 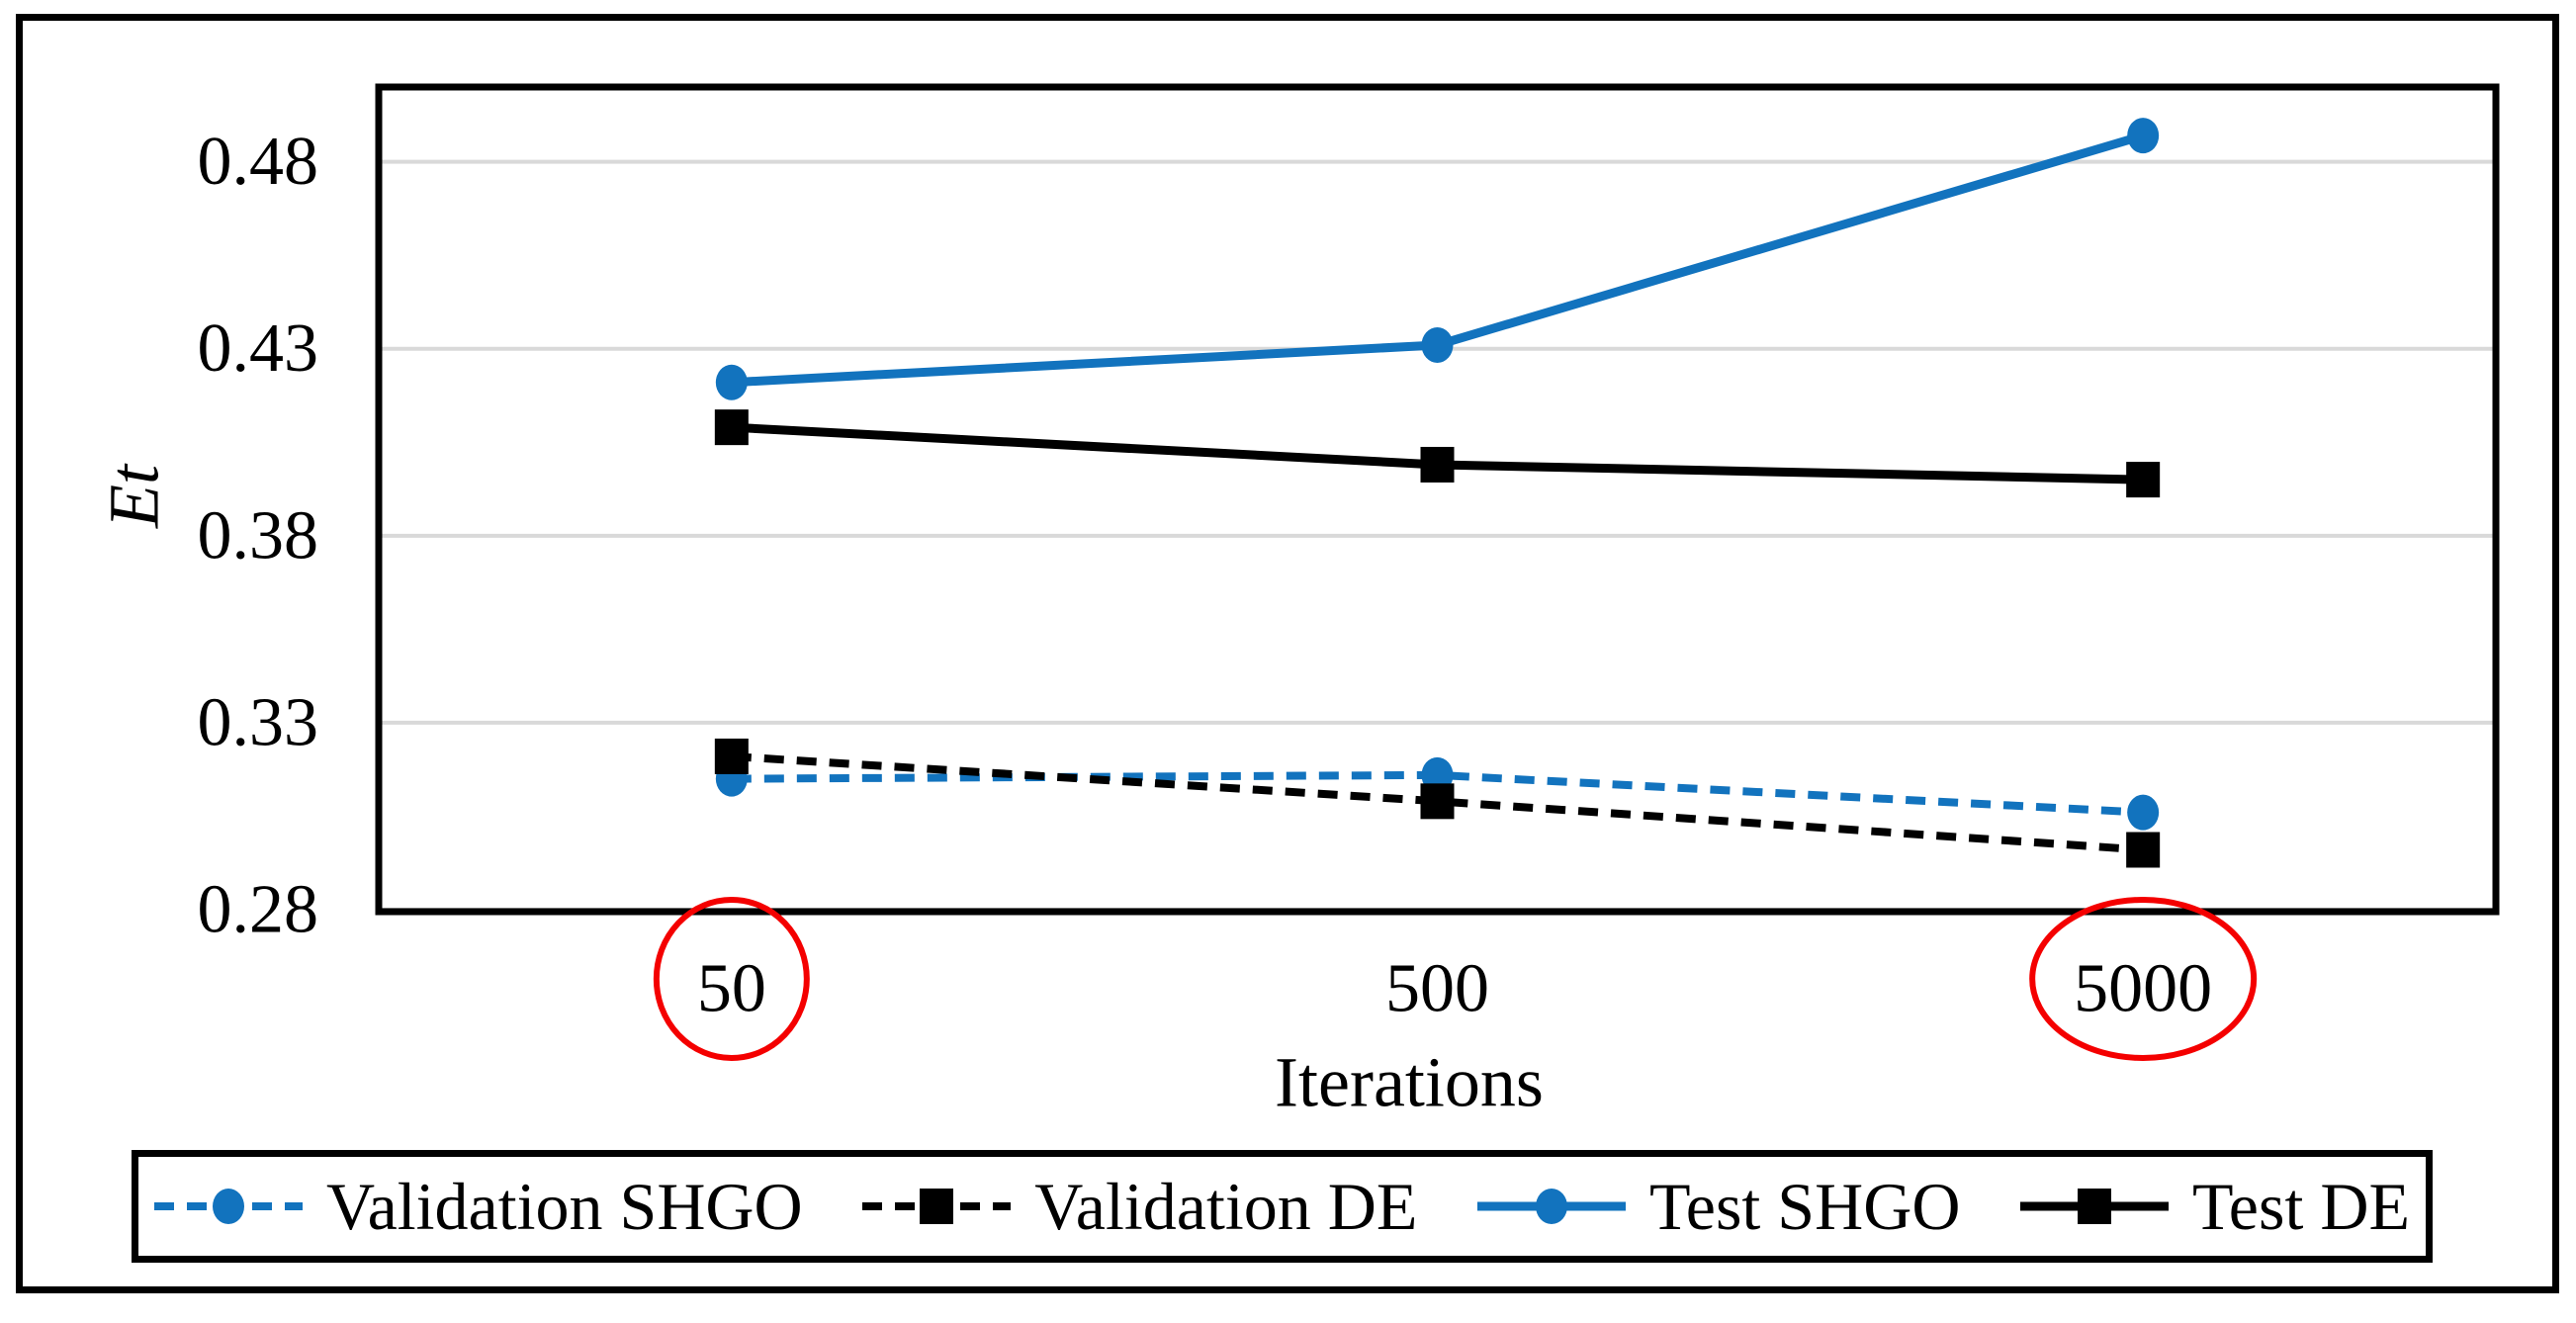 What do you see at coordinates (564, 1206) in the screenshot?
I see `legend-label: Validation SHGO` at bounding box center [564, 1206].